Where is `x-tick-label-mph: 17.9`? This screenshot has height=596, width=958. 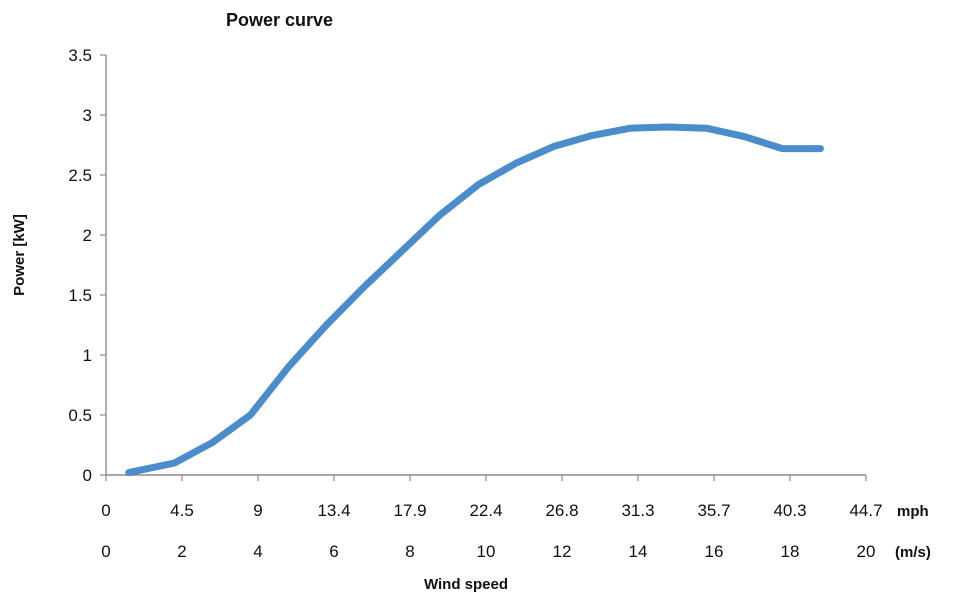
x-tick-label-mph: 17.9 is located at coordinates (409, 510).